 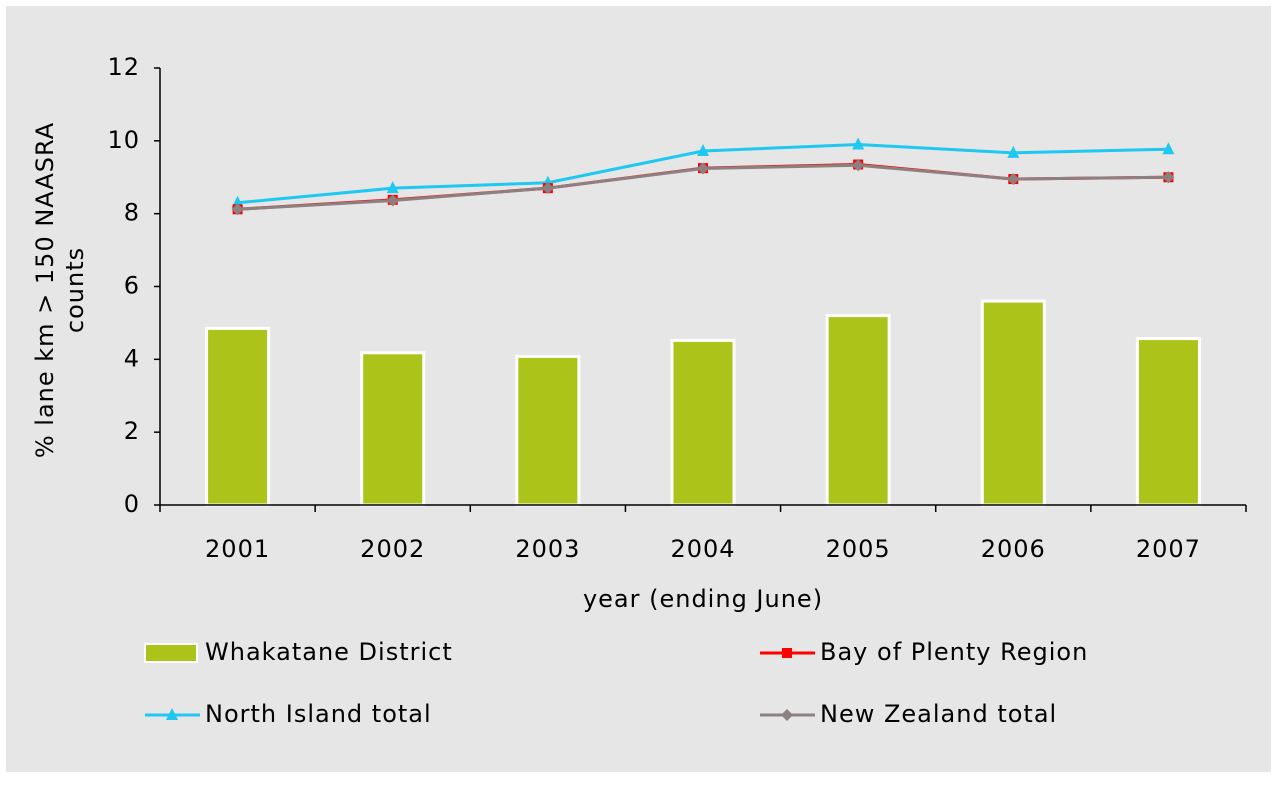 I want to click on legend-swatch, so click(x=171, y=653).